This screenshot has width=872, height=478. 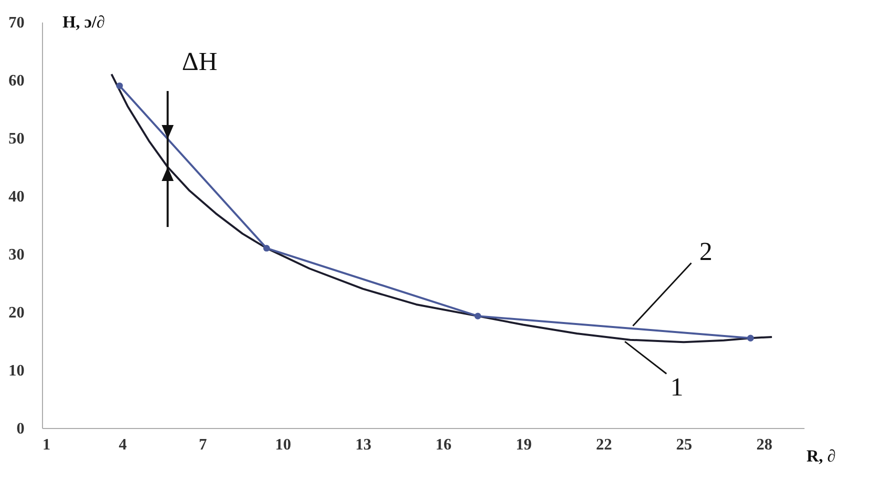 I want to click on x-tick-label: 16, so click(x=444, y=445).